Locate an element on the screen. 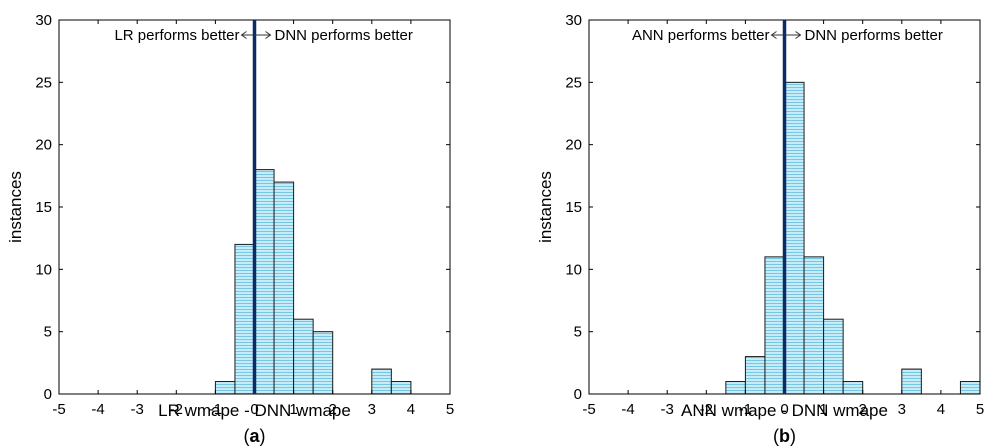 Image resolution: width=984 pixels, height=448 pixels. panel-caption: (a) is located at coordinates (254, 436).